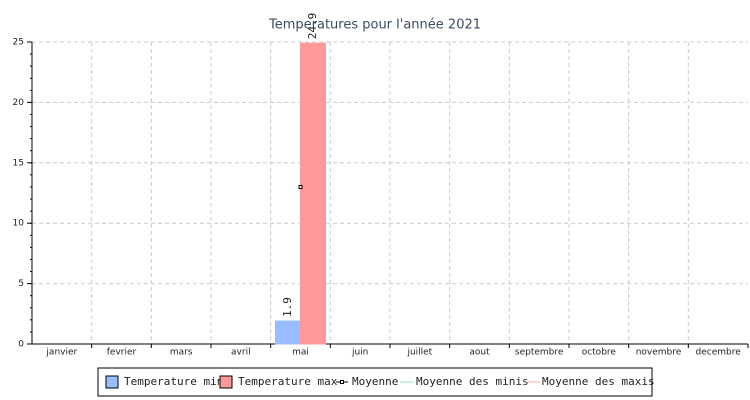 The height and width of the screenshot is (400, 750). I want to click on y-tick-label: 5, so click(21, 284).